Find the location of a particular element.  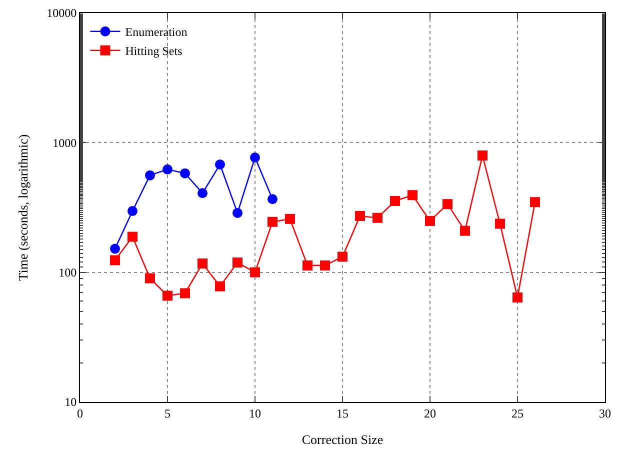

x-tick-label: 20 is located at coordinates (430, 413).